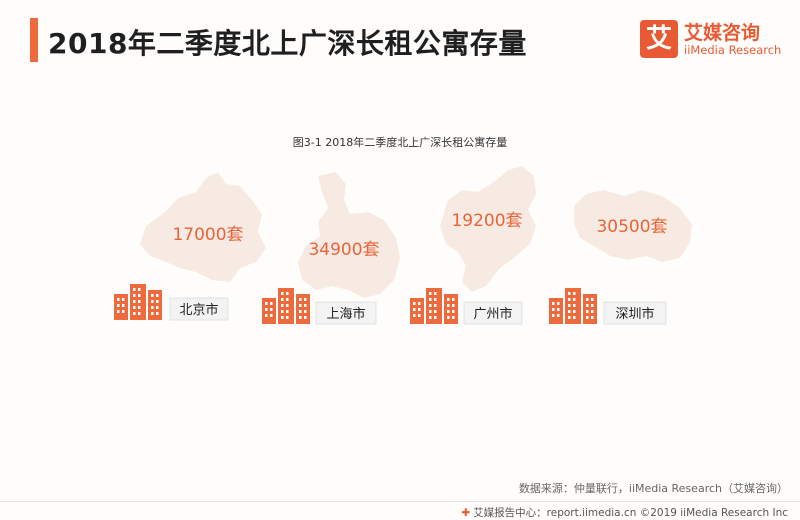 The image size is (800, 520). What do you see at coordinates (653, 488) in the screenshot?
I see `data-source: 数据来源：仲量联行，iiMedia Research（艾媒咨询）` at bounding box center [653, 488].